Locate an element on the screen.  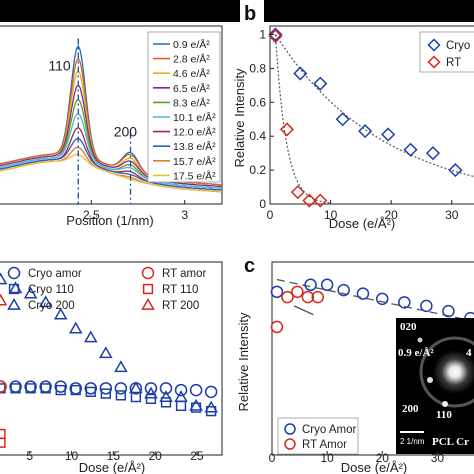
panel-c-fit-line is located at coordinates (375, 300).